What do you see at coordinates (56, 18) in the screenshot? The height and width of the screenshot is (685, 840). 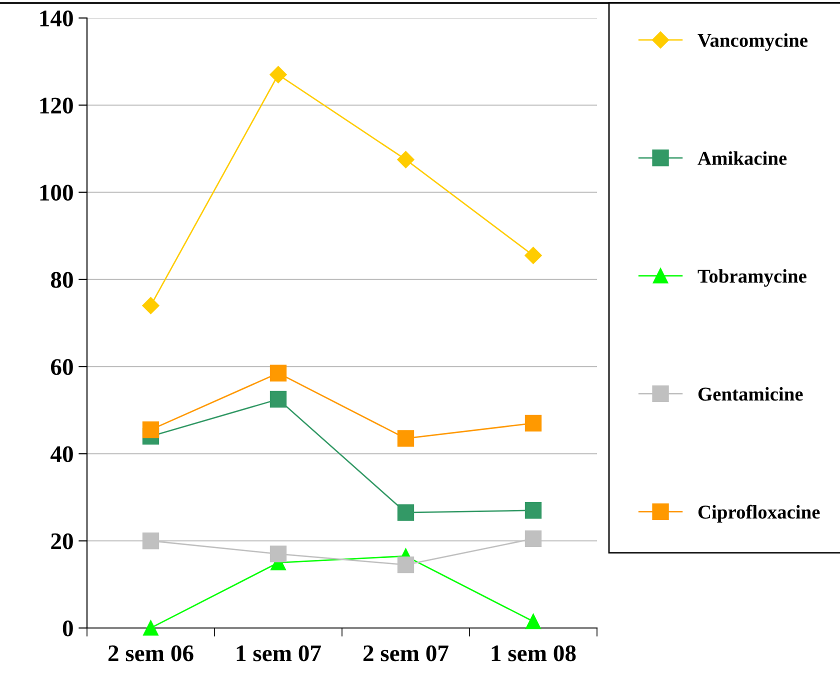 I see `y-tick-label: 140` at bounding box center [56, 18].